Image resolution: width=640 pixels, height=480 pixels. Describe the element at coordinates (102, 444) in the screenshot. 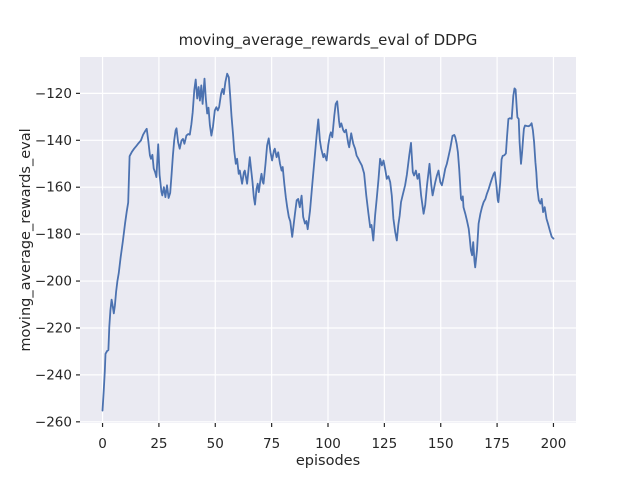

I see `x-tick-label: 0` at that location.